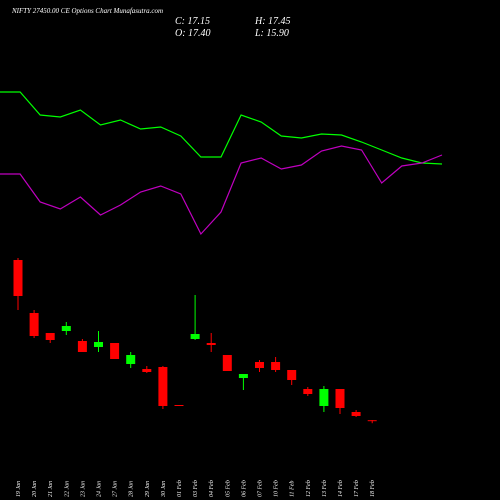 Image resolution: width=500 pixels, height=500 pixels. What do you see at coordinates (67, 489) in the screenshot?
I see `x-tick-label: 22 Jan` at bounding box center [67, 489].